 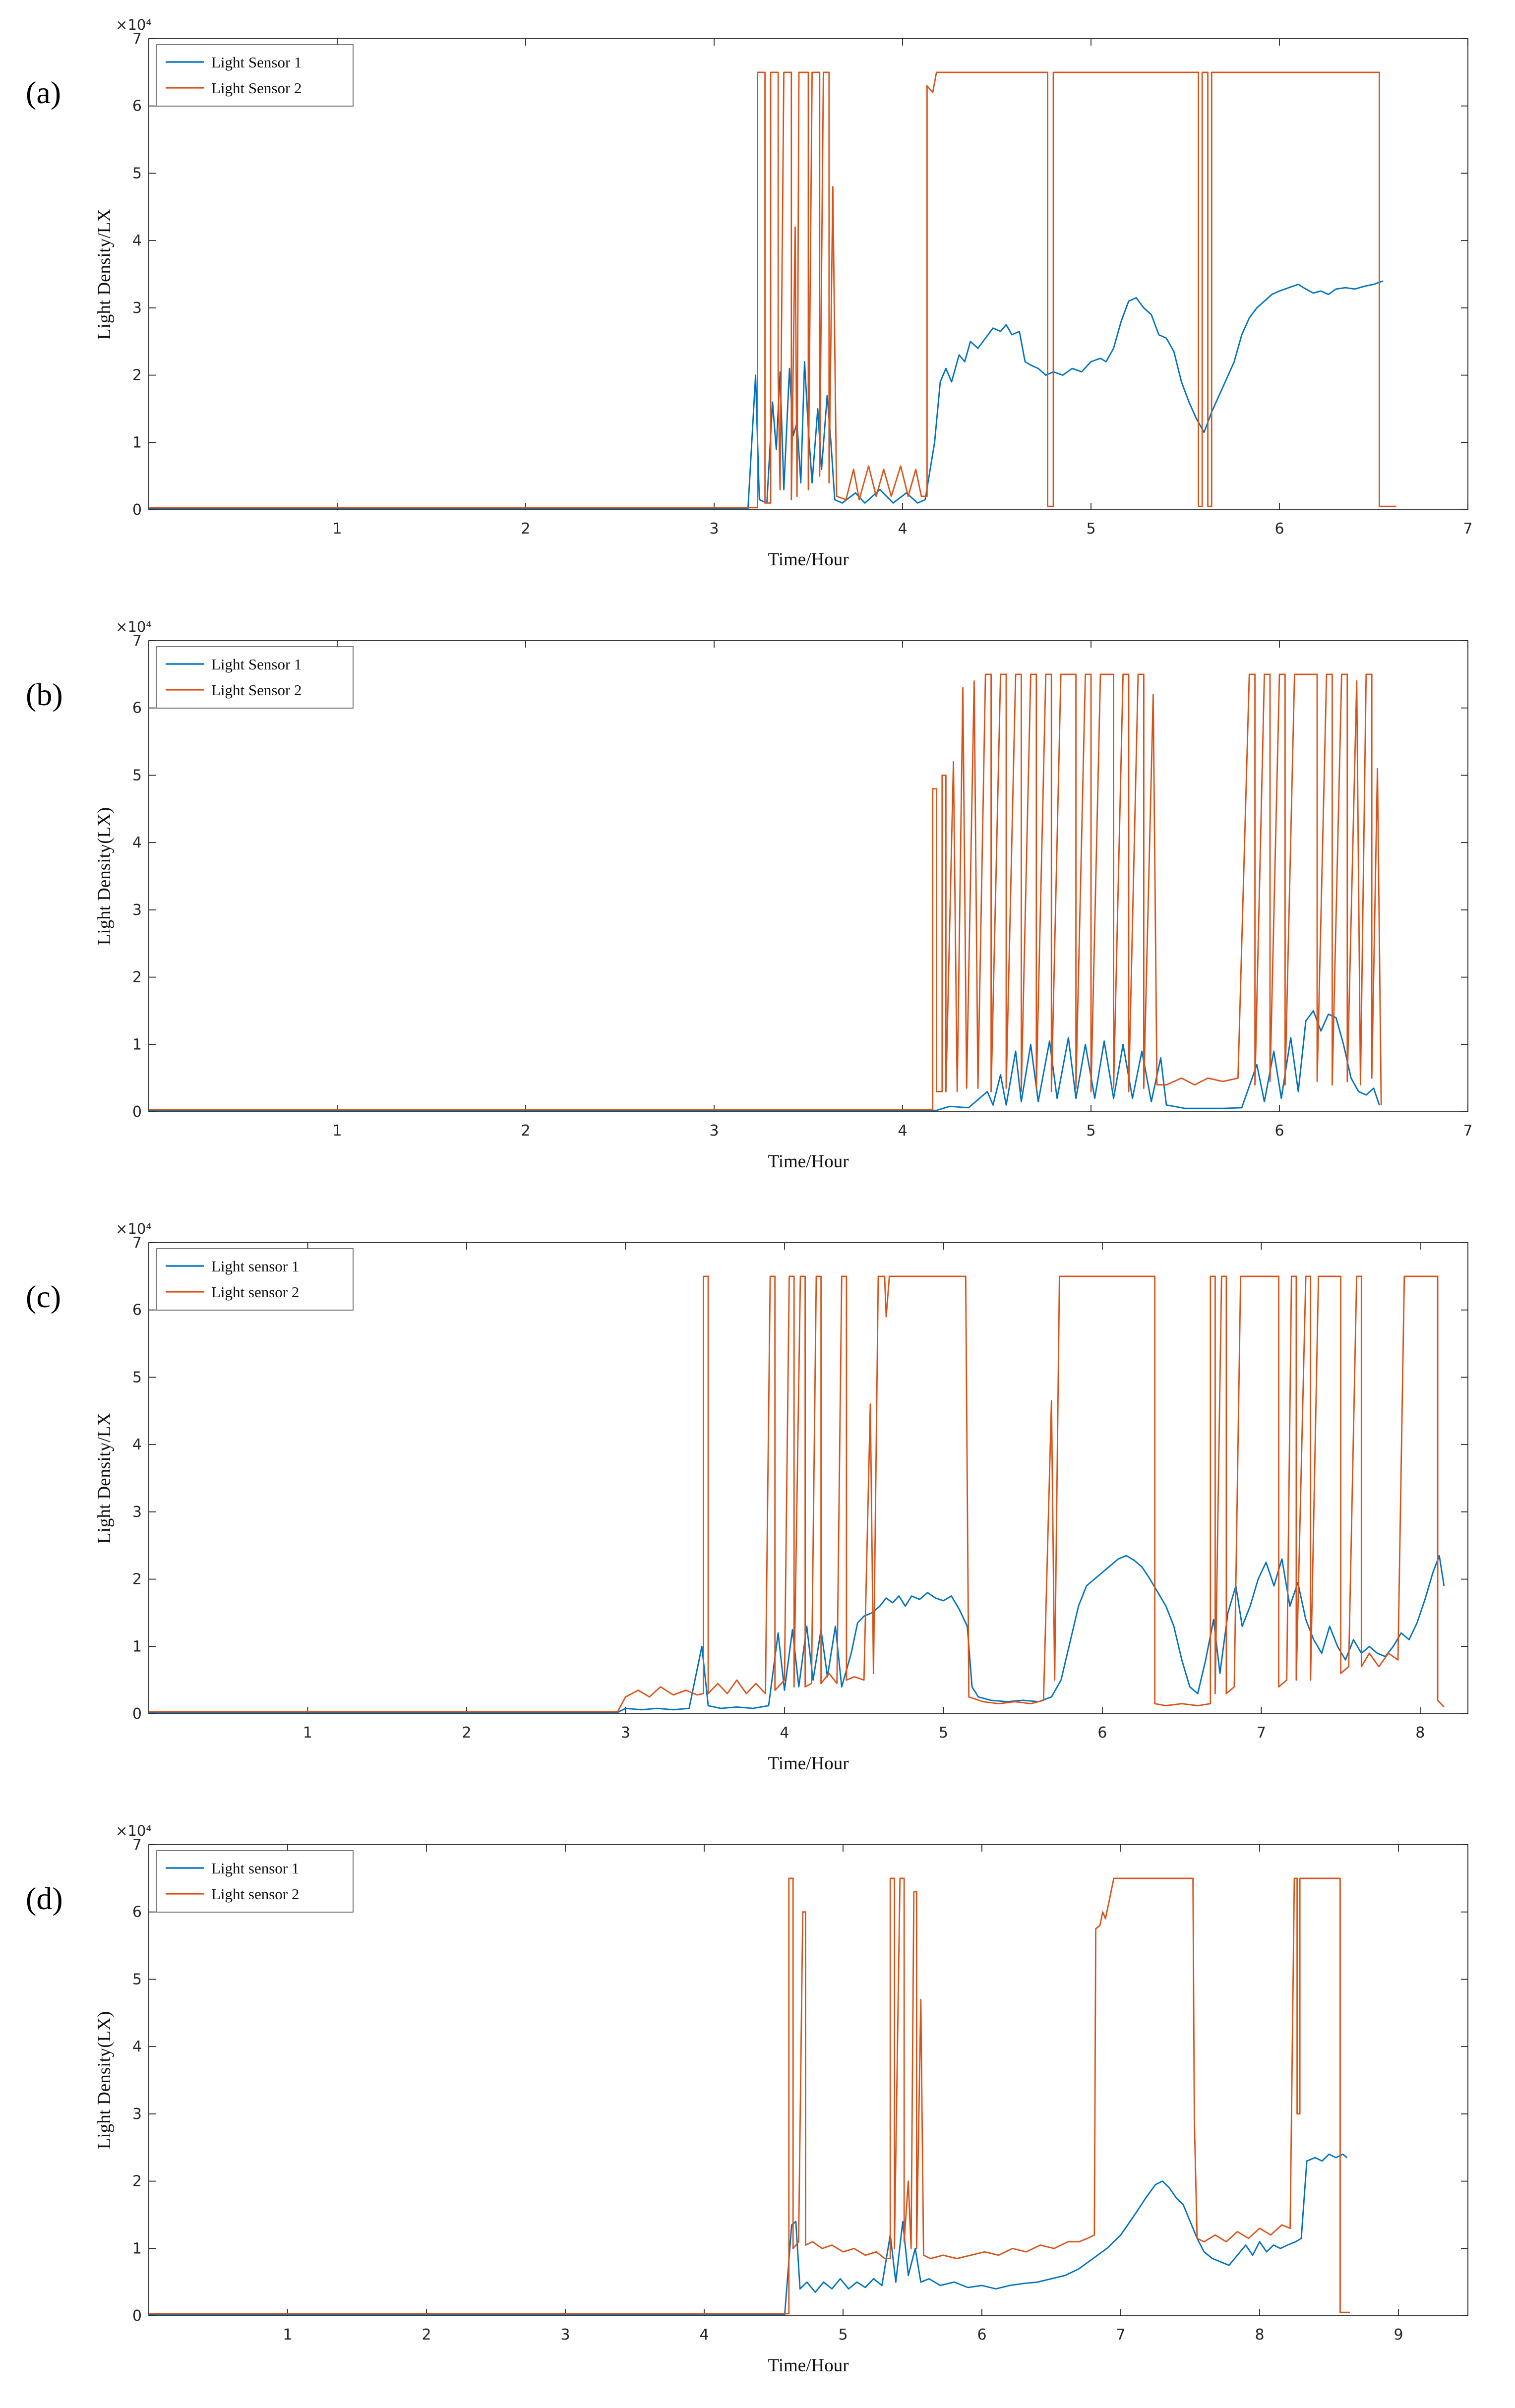 What do you see at coordinates (104, 275) in the screenshot?
I see `y-axis-label: Light Density/LX` at bounding box center [104, 275].